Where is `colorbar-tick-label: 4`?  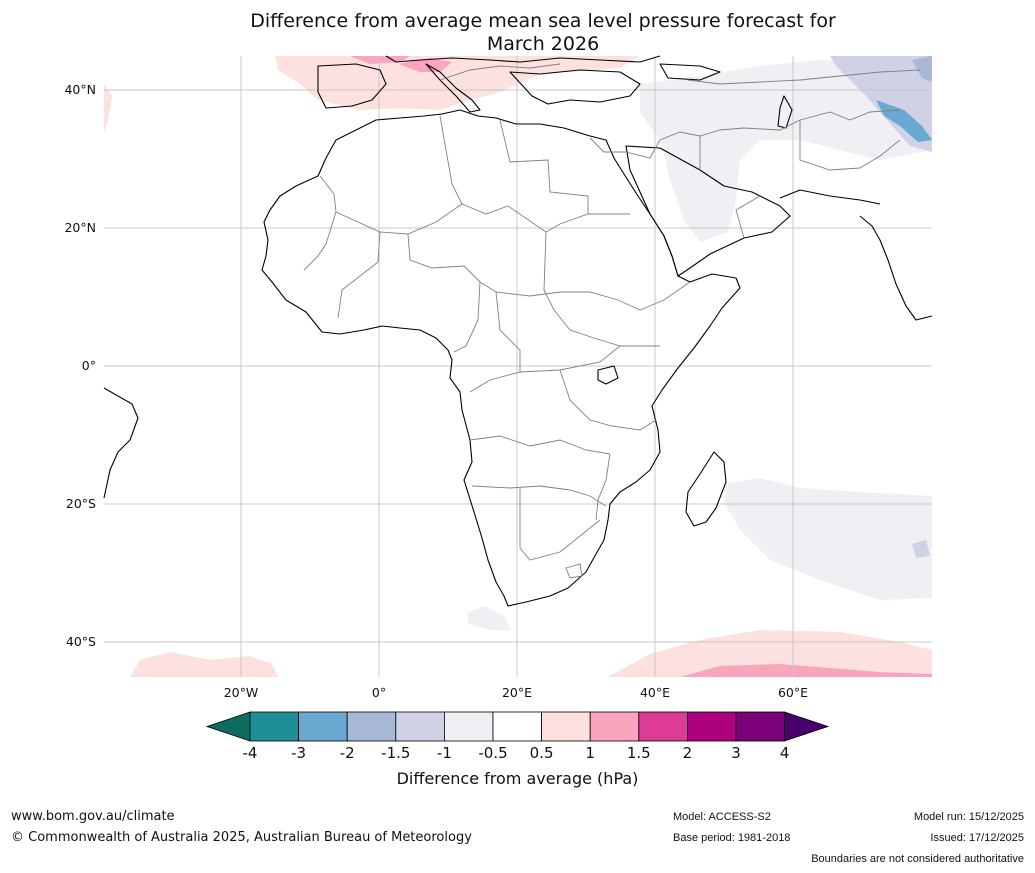
colorbar-tick-label: 4 is located at coordinates (784, 753).